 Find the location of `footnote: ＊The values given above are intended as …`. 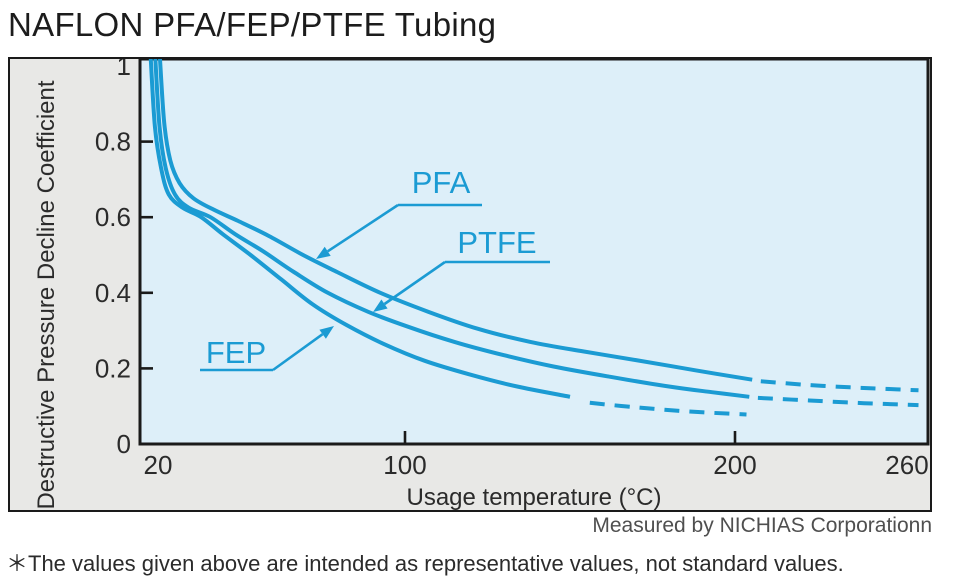

footnote: ＊The values given above are intended as … is located at coordinates (425, 563).